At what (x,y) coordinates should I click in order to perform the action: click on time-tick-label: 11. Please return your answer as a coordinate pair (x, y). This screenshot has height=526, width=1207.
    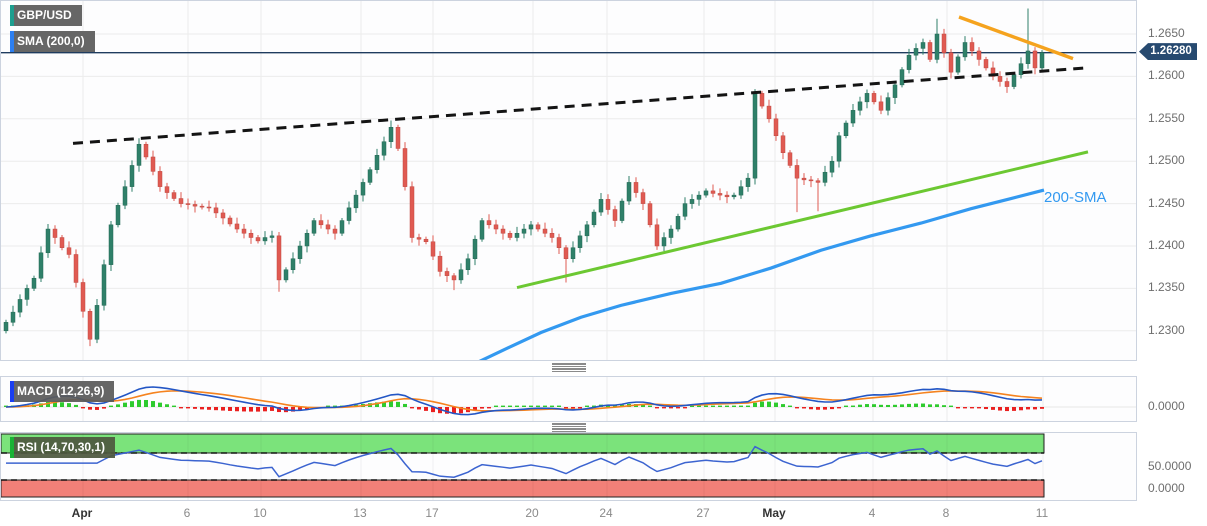
    Looking at the image, I should click on (1042, 513).